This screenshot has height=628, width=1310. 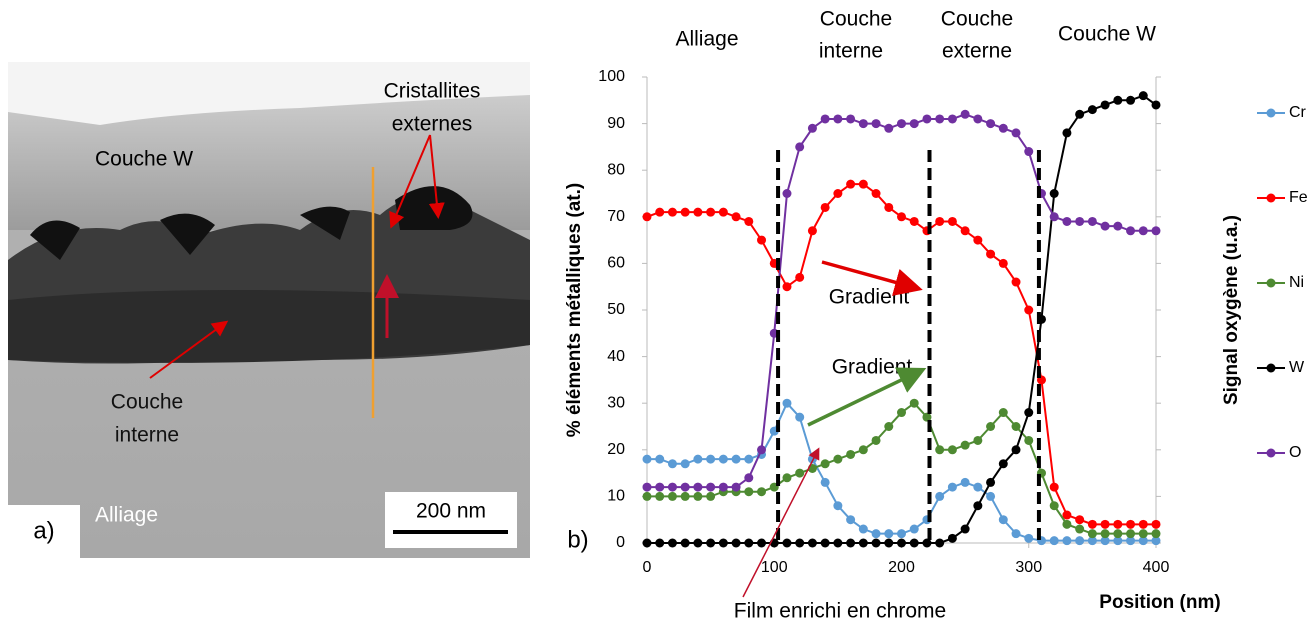 I want to click on layer-label: externes, so click(x=432, y=124).